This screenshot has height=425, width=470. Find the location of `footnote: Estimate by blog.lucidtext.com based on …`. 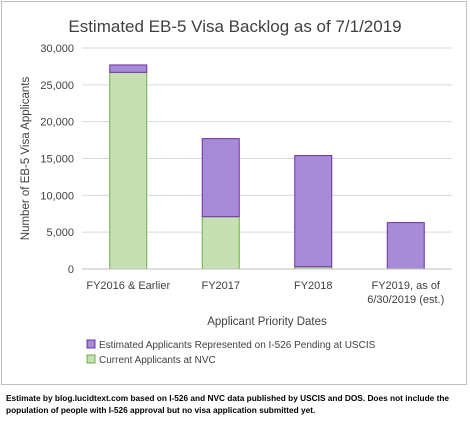

footnote: Estimate by blog.lucidtext.com based on … is located at coordinates (228, 404).